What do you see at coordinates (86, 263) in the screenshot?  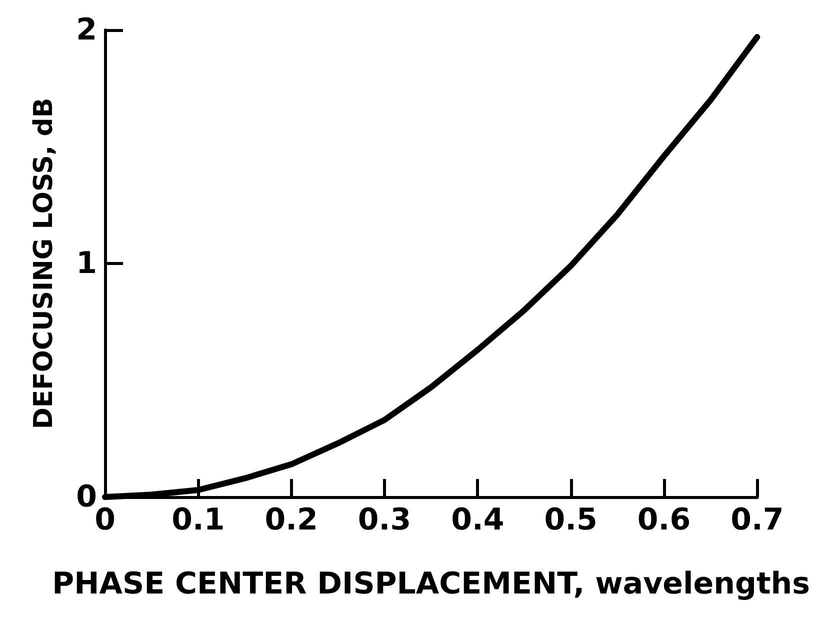 I see `y-tick-label: 1` at bounding box center [86, 263].